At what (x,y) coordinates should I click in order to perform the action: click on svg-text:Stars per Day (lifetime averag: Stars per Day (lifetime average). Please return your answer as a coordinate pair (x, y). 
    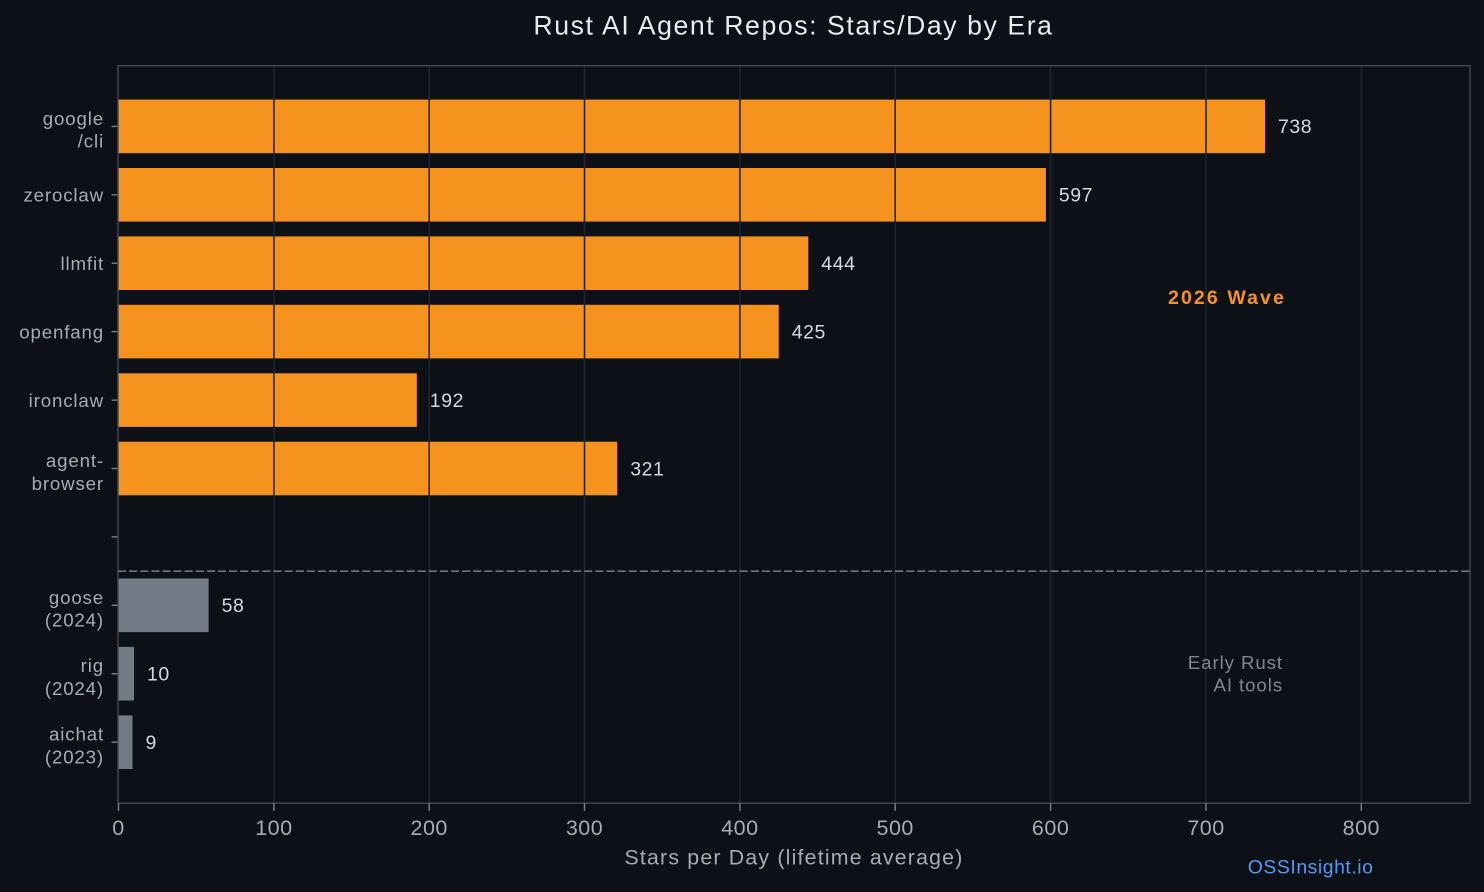
    Looking at the image, I should click on (793, 857).